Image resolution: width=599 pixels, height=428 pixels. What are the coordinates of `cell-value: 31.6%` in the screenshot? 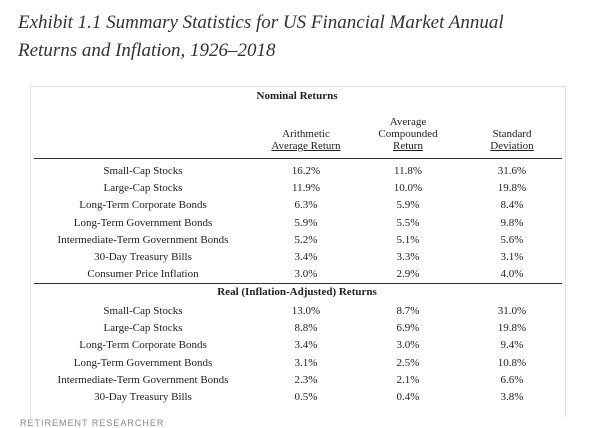 It's located at (512, 171).